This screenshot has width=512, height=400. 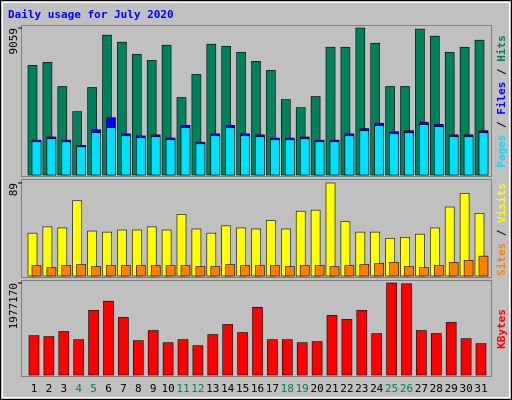 What do you see at coordinates (501, 203) in the screenshot?
I see `legend-entry: Visits` at bounding box center [501, 203].